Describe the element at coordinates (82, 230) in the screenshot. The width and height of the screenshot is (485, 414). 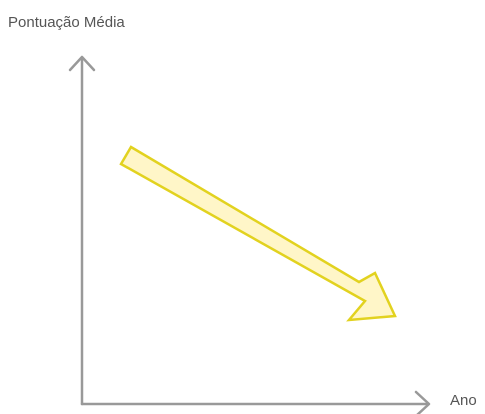
I see `y-axis` at that location.